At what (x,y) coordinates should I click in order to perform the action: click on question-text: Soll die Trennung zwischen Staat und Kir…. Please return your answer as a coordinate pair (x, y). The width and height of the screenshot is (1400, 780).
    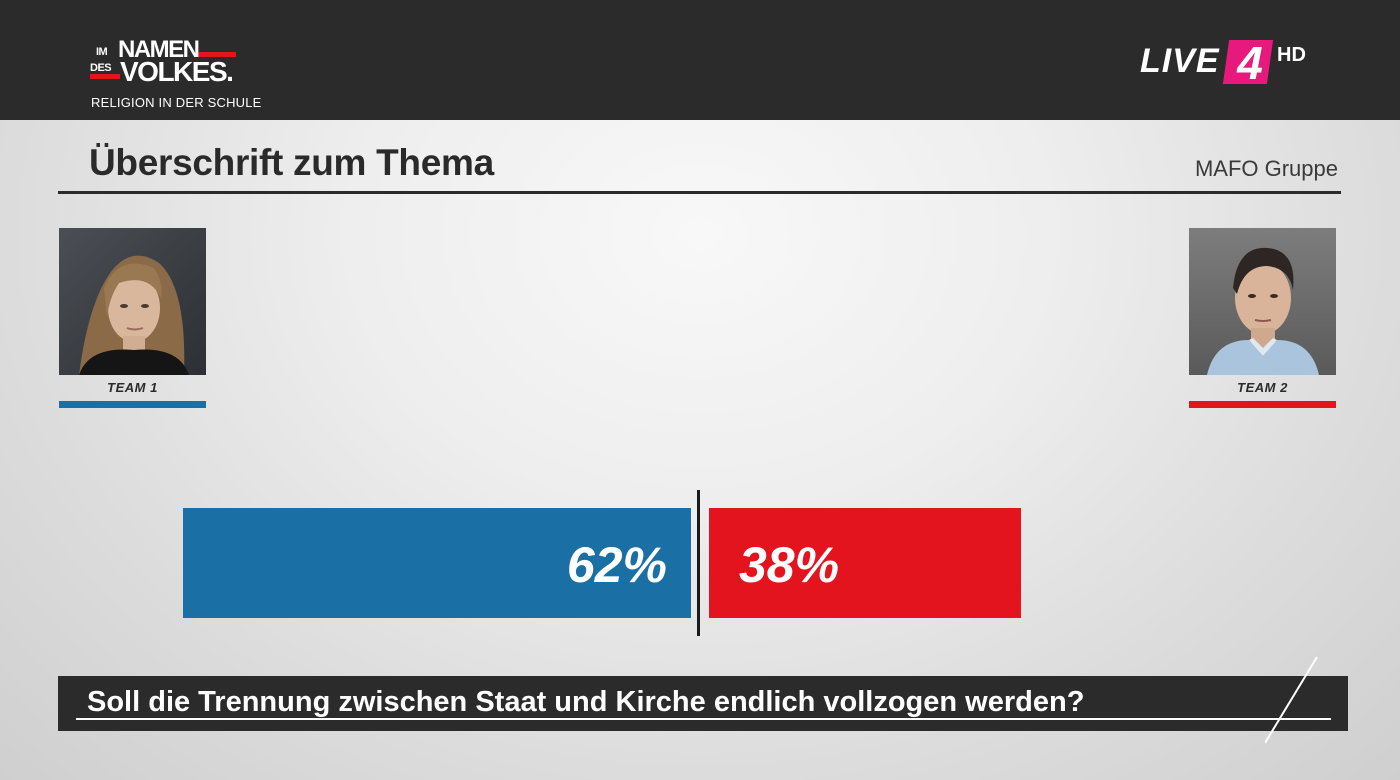
    Looking at the image, I should click on (586, 702).